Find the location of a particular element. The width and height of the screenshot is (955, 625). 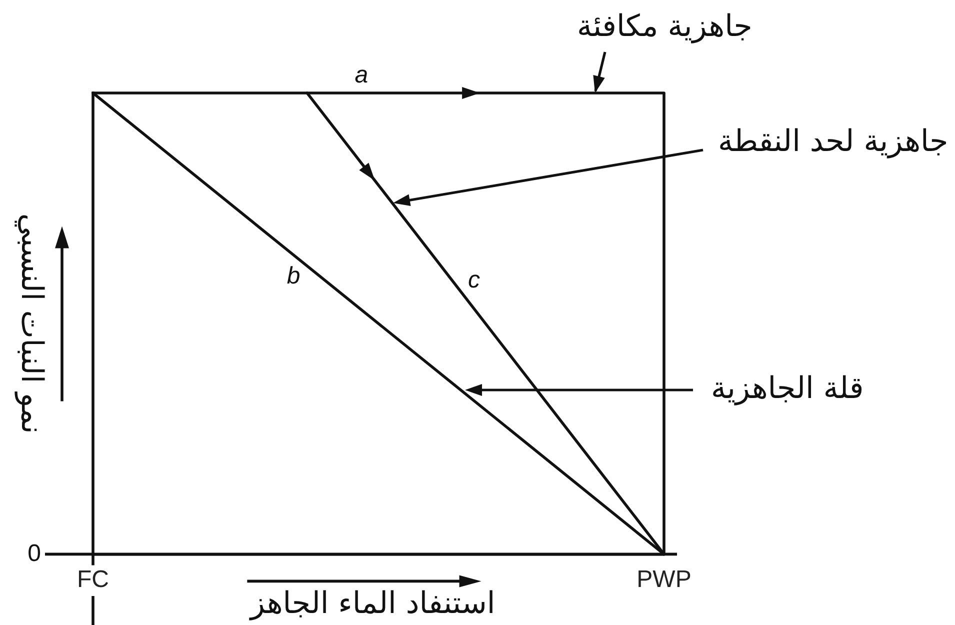

x-tick-label: FC is located at coordinates (93, 580).